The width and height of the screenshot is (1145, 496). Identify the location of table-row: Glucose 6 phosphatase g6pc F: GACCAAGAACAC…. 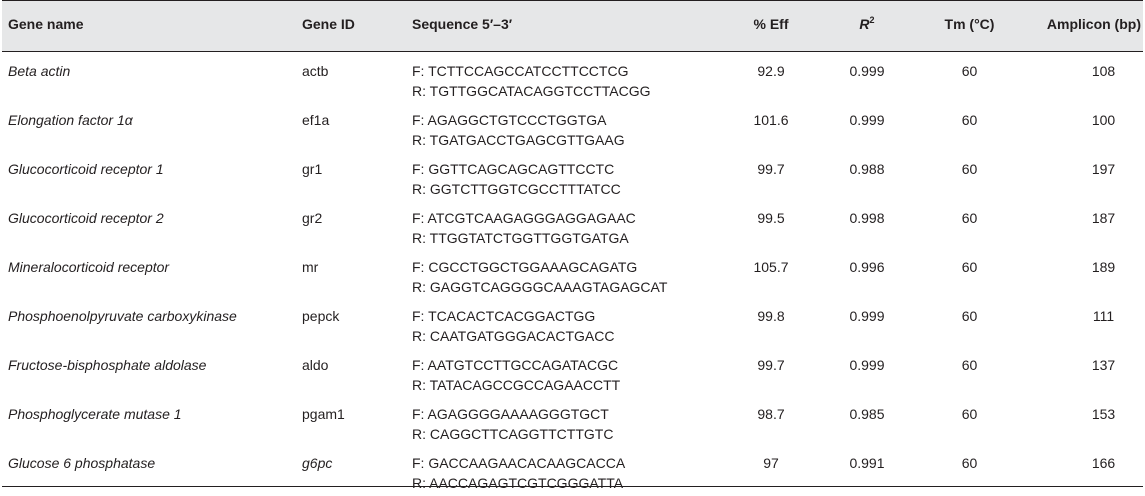
(572, 468).